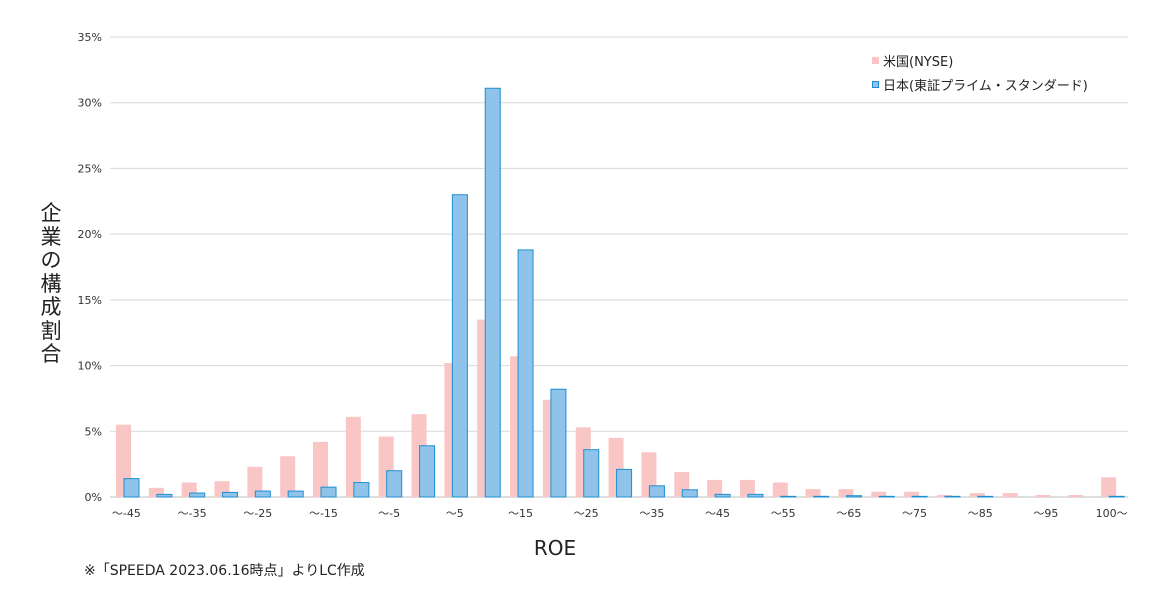 This screenshot has height=610, width=1160. I want to click on x-tick-label: 〜5, so click(455, 513).